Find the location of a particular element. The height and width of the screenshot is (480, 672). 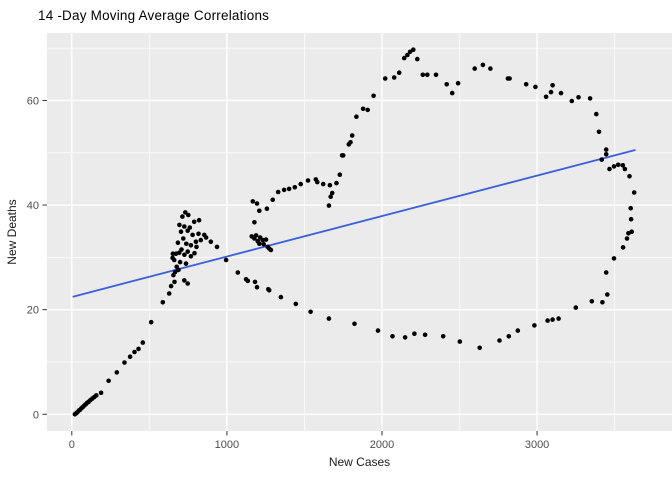

x-tick-label: 3000 is located at coordinates (537, 445).